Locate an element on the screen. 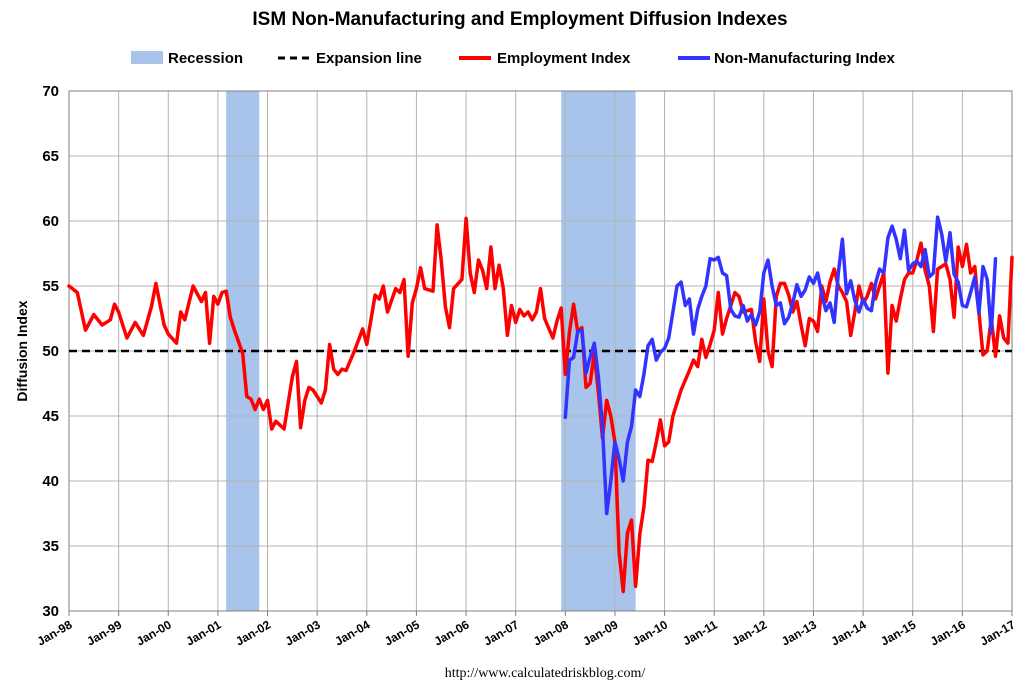 Image resolution: width=1033 pixels, height=692 pixels. y-tick-label-5: 55 is located at coordinates (50, 286).